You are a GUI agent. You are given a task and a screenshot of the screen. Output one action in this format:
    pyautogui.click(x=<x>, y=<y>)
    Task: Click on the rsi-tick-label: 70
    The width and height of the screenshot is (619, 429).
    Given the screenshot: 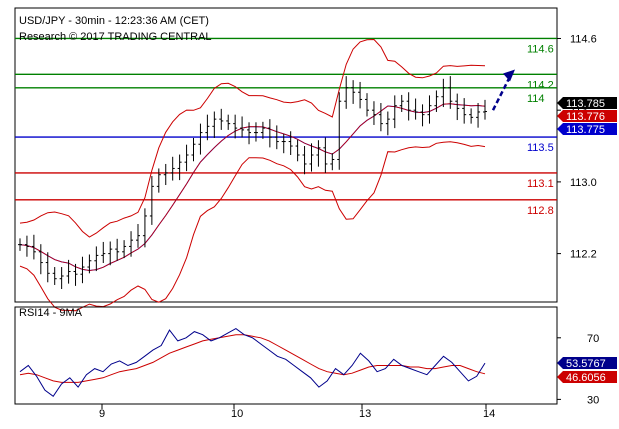 What is the action you would take?
    pyautogui.click(x=593, y=339)
    